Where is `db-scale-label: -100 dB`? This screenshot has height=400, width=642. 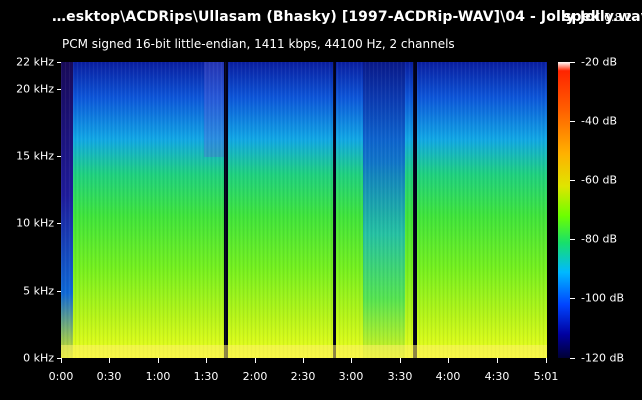 db-scale-label: -100 dB is located at coordinates (602, 298).